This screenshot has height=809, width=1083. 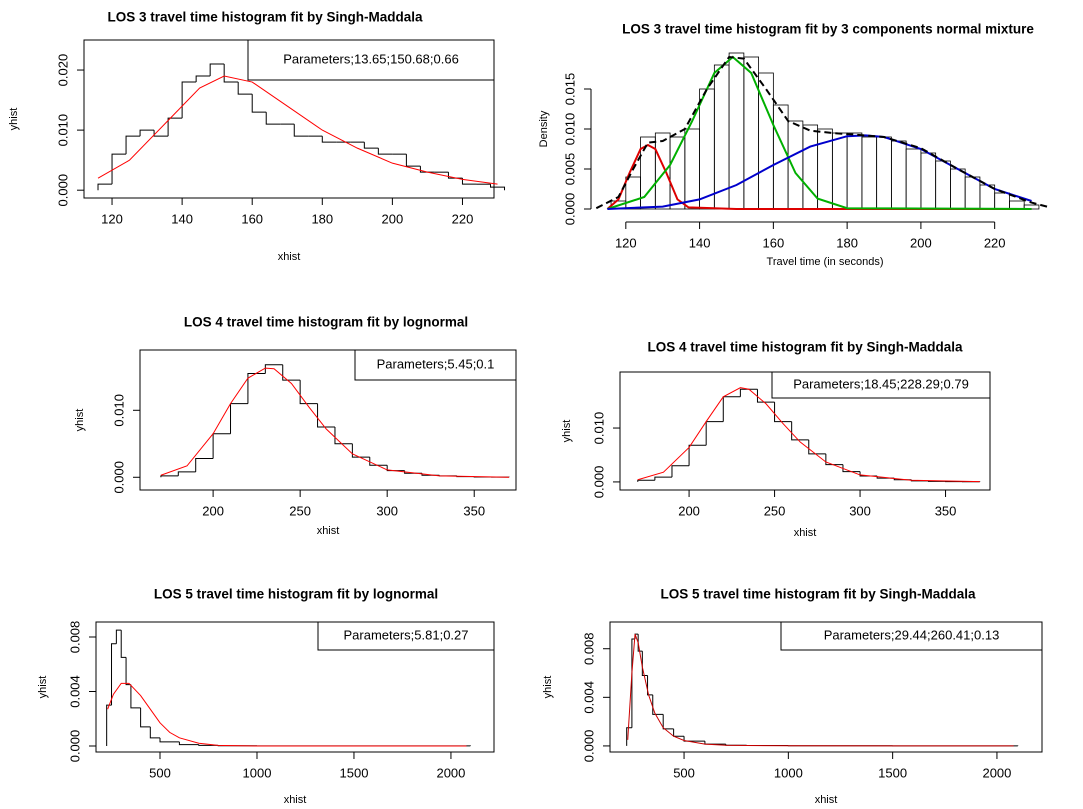 What do you see at coordinates (62, 70) in the screenshot?
I see `y-tick-label: 0.020` at bounding box center [62, 70].